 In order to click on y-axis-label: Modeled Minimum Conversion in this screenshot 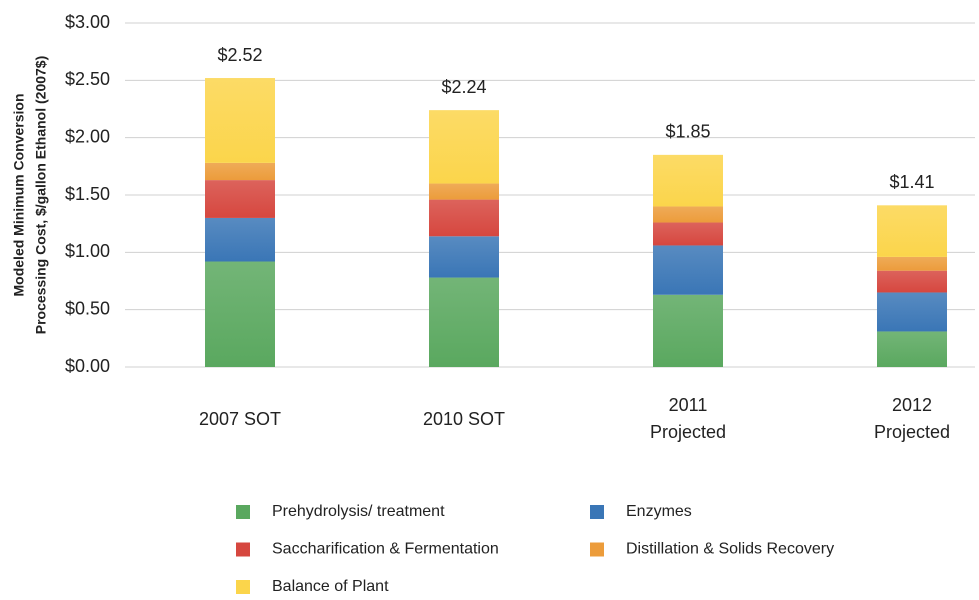, I will do `click(19, 194)`.